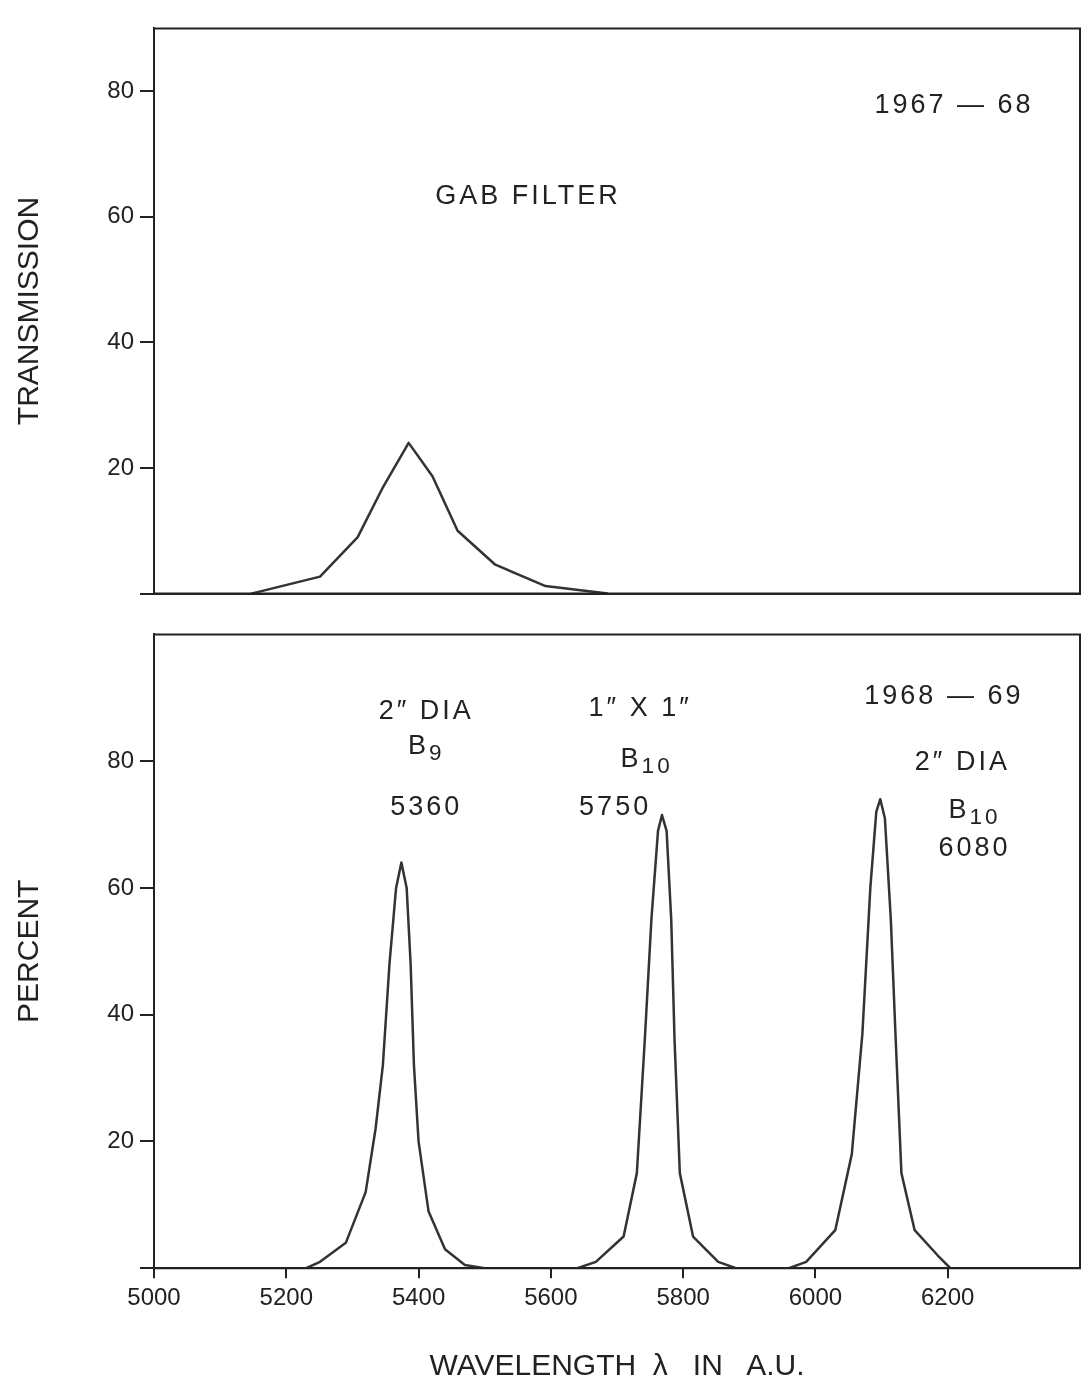  Describe the element at coordinates (28, 311) in the screenshot. I see `y-axis-title: TRANSMISSION` at that location.